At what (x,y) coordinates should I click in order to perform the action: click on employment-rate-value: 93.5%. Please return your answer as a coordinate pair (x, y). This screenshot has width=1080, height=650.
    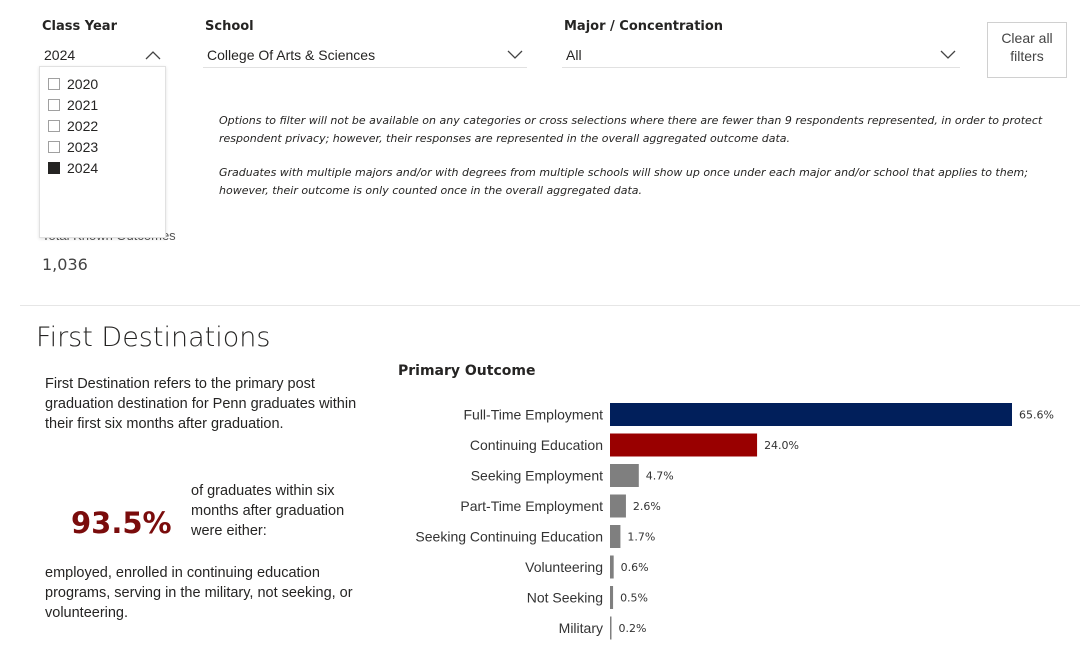
    Looking at the image, I should click on (121, 523).